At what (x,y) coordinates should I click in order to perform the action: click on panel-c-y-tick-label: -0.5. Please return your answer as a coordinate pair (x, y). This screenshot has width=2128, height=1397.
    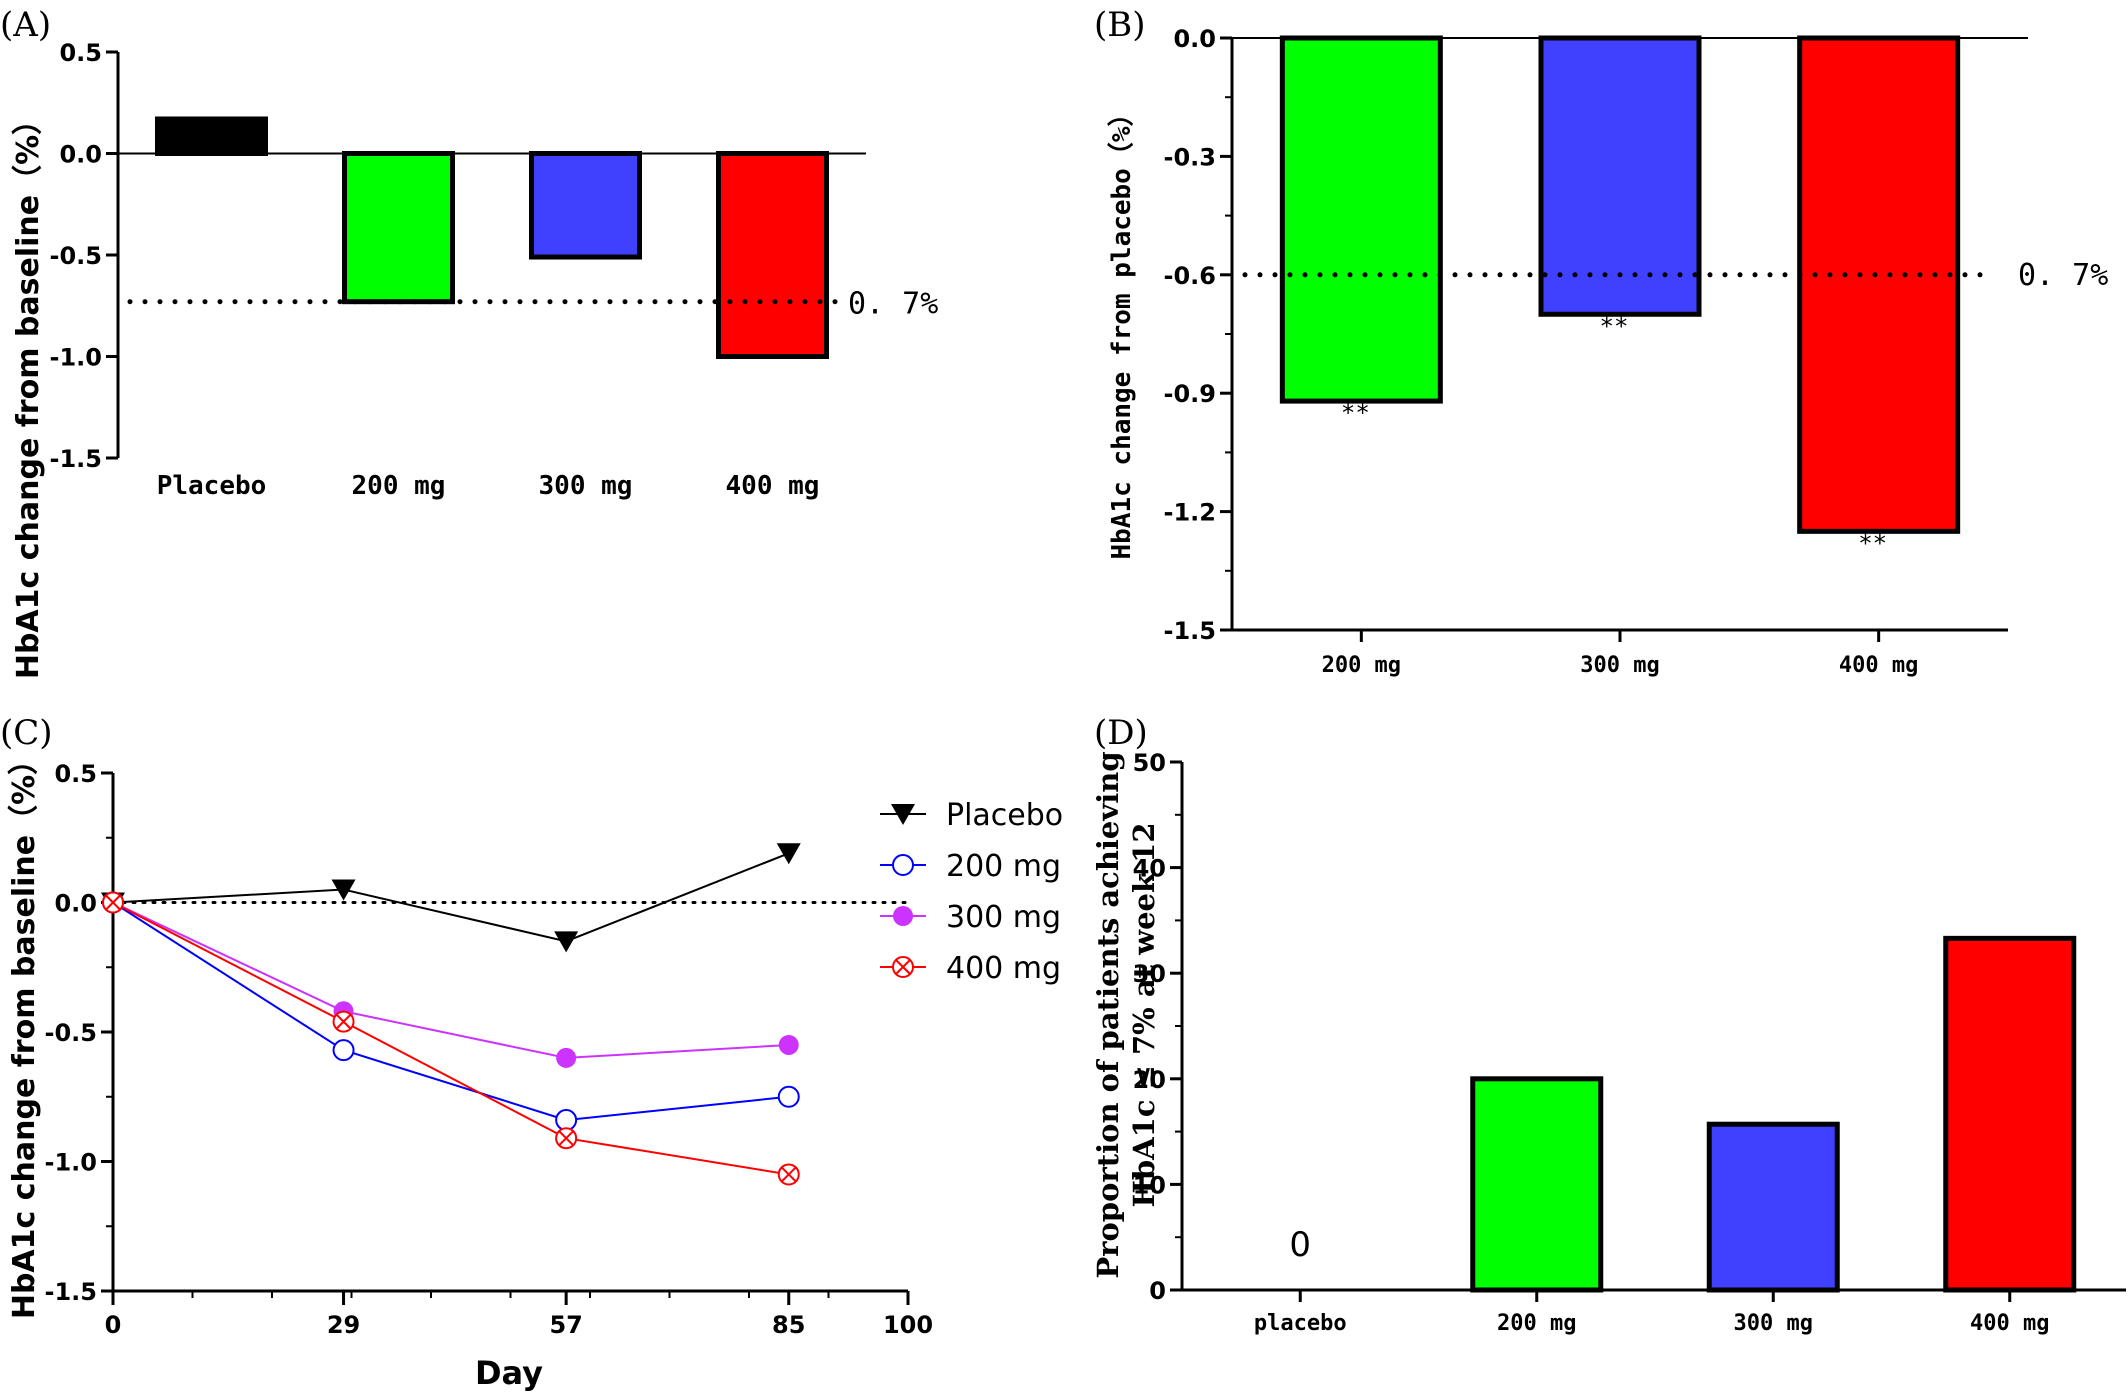
    Looking at the image, I should click on (71, 1033).